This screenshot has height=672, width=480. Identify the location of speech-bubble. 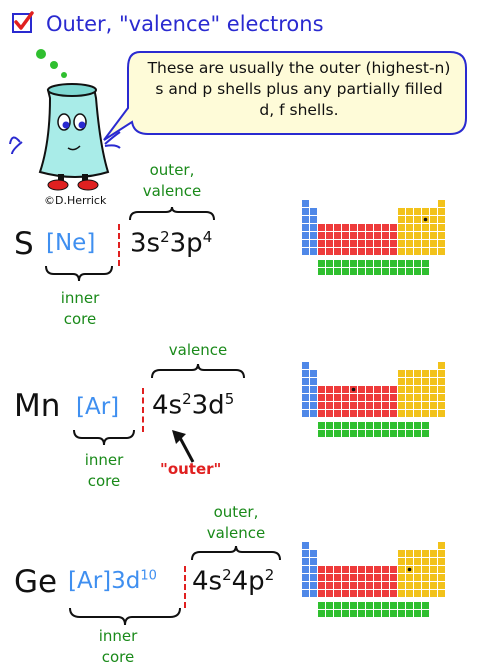
(285, 96).